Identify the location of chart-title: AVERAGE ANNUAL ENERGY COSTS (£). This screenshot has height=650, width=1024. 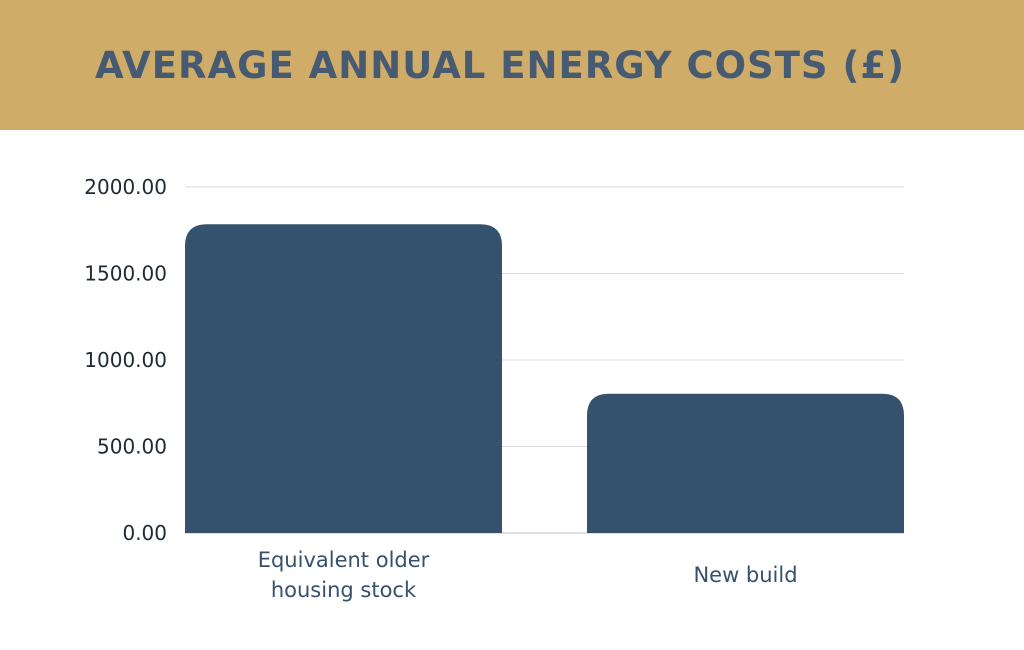
(500, 65).